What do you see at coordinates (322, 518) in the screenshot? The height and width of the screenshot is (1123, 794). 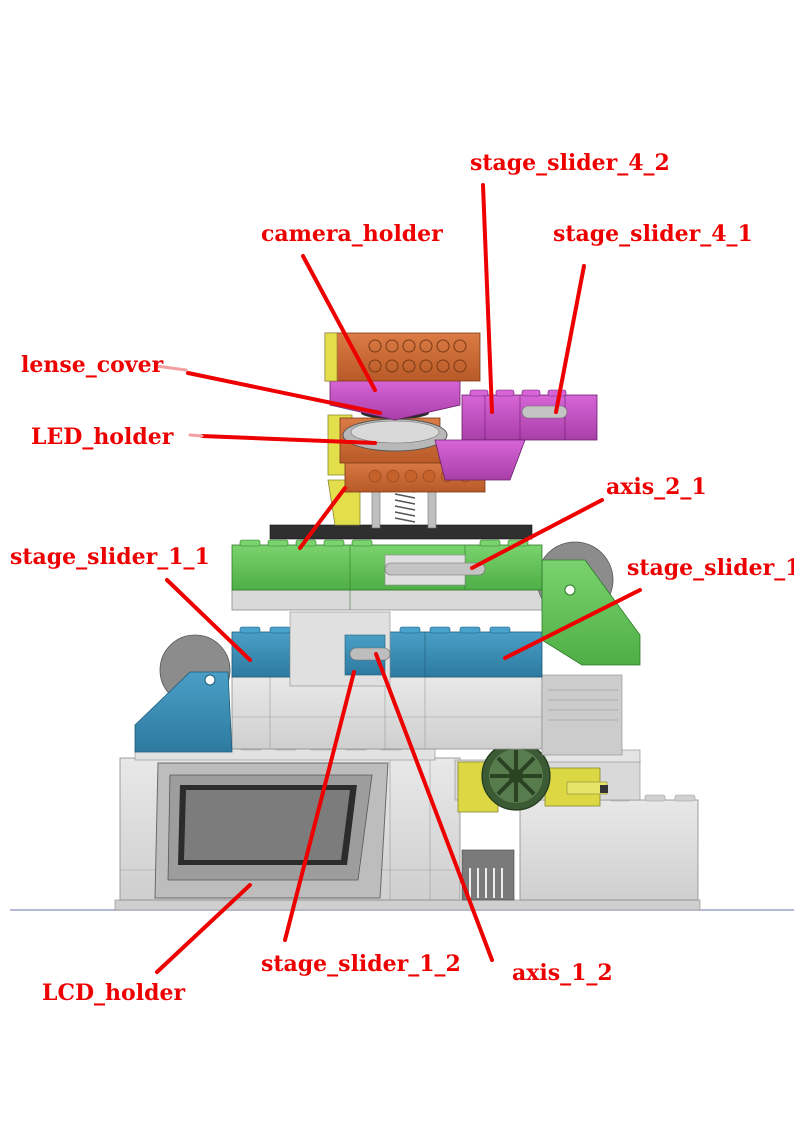 I see `leader-camera-to-green` at bounding box center [322, 518].